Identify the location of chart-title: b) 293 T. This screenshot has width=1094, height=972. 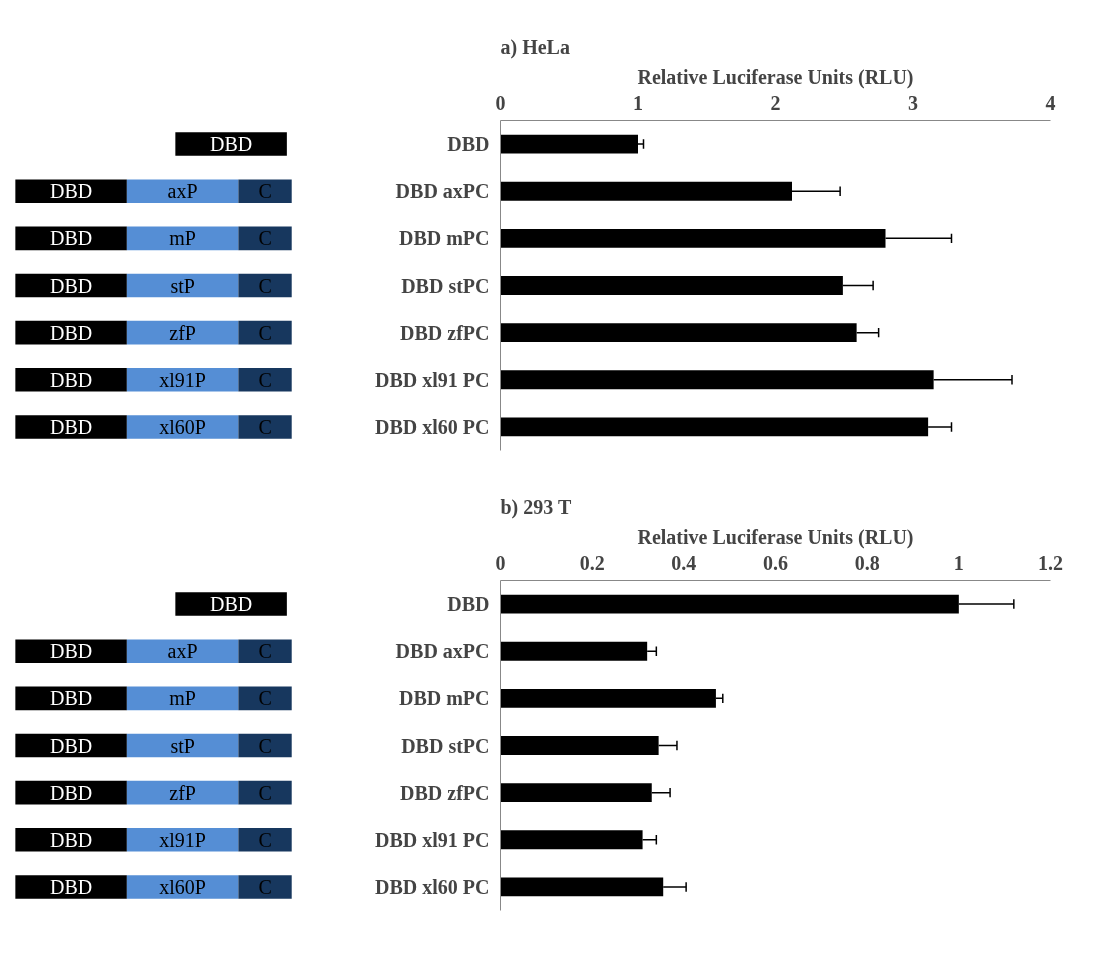
(536, 507).